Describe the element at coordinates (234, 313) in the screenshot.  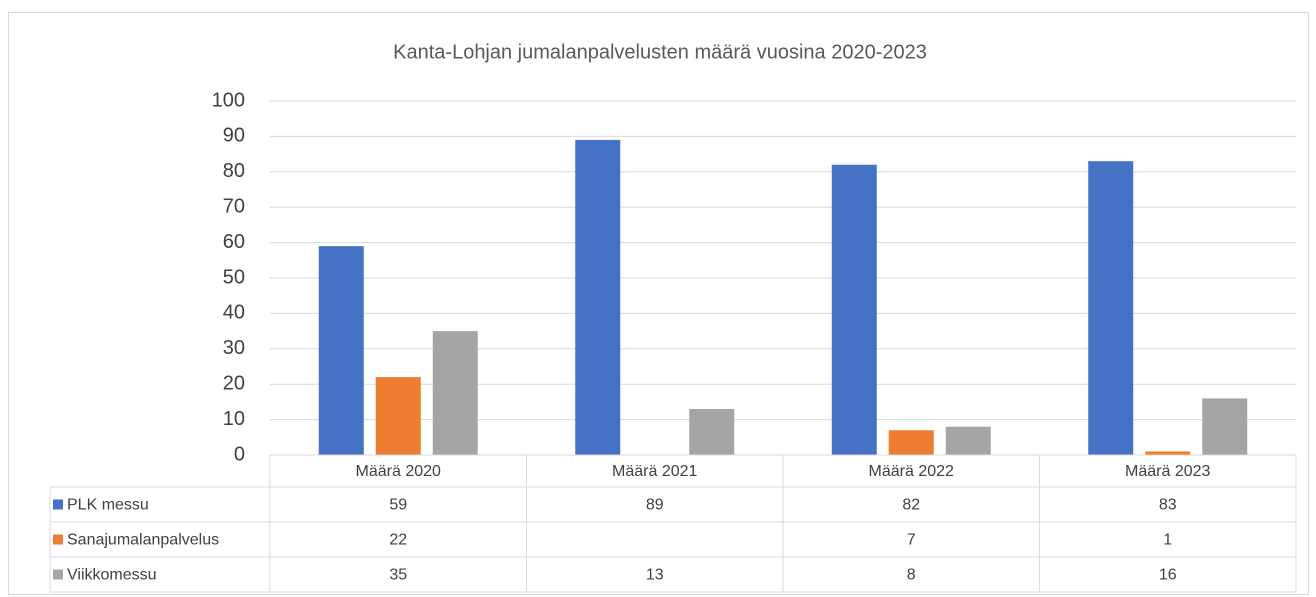
I see `y-tick-label: 40` at that location.